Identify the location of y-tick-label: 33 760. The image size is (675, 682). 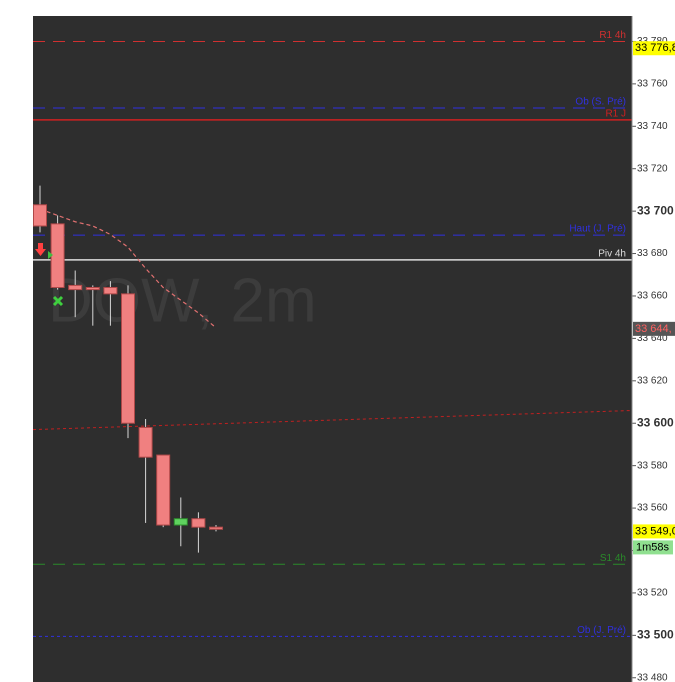
(652, 84).